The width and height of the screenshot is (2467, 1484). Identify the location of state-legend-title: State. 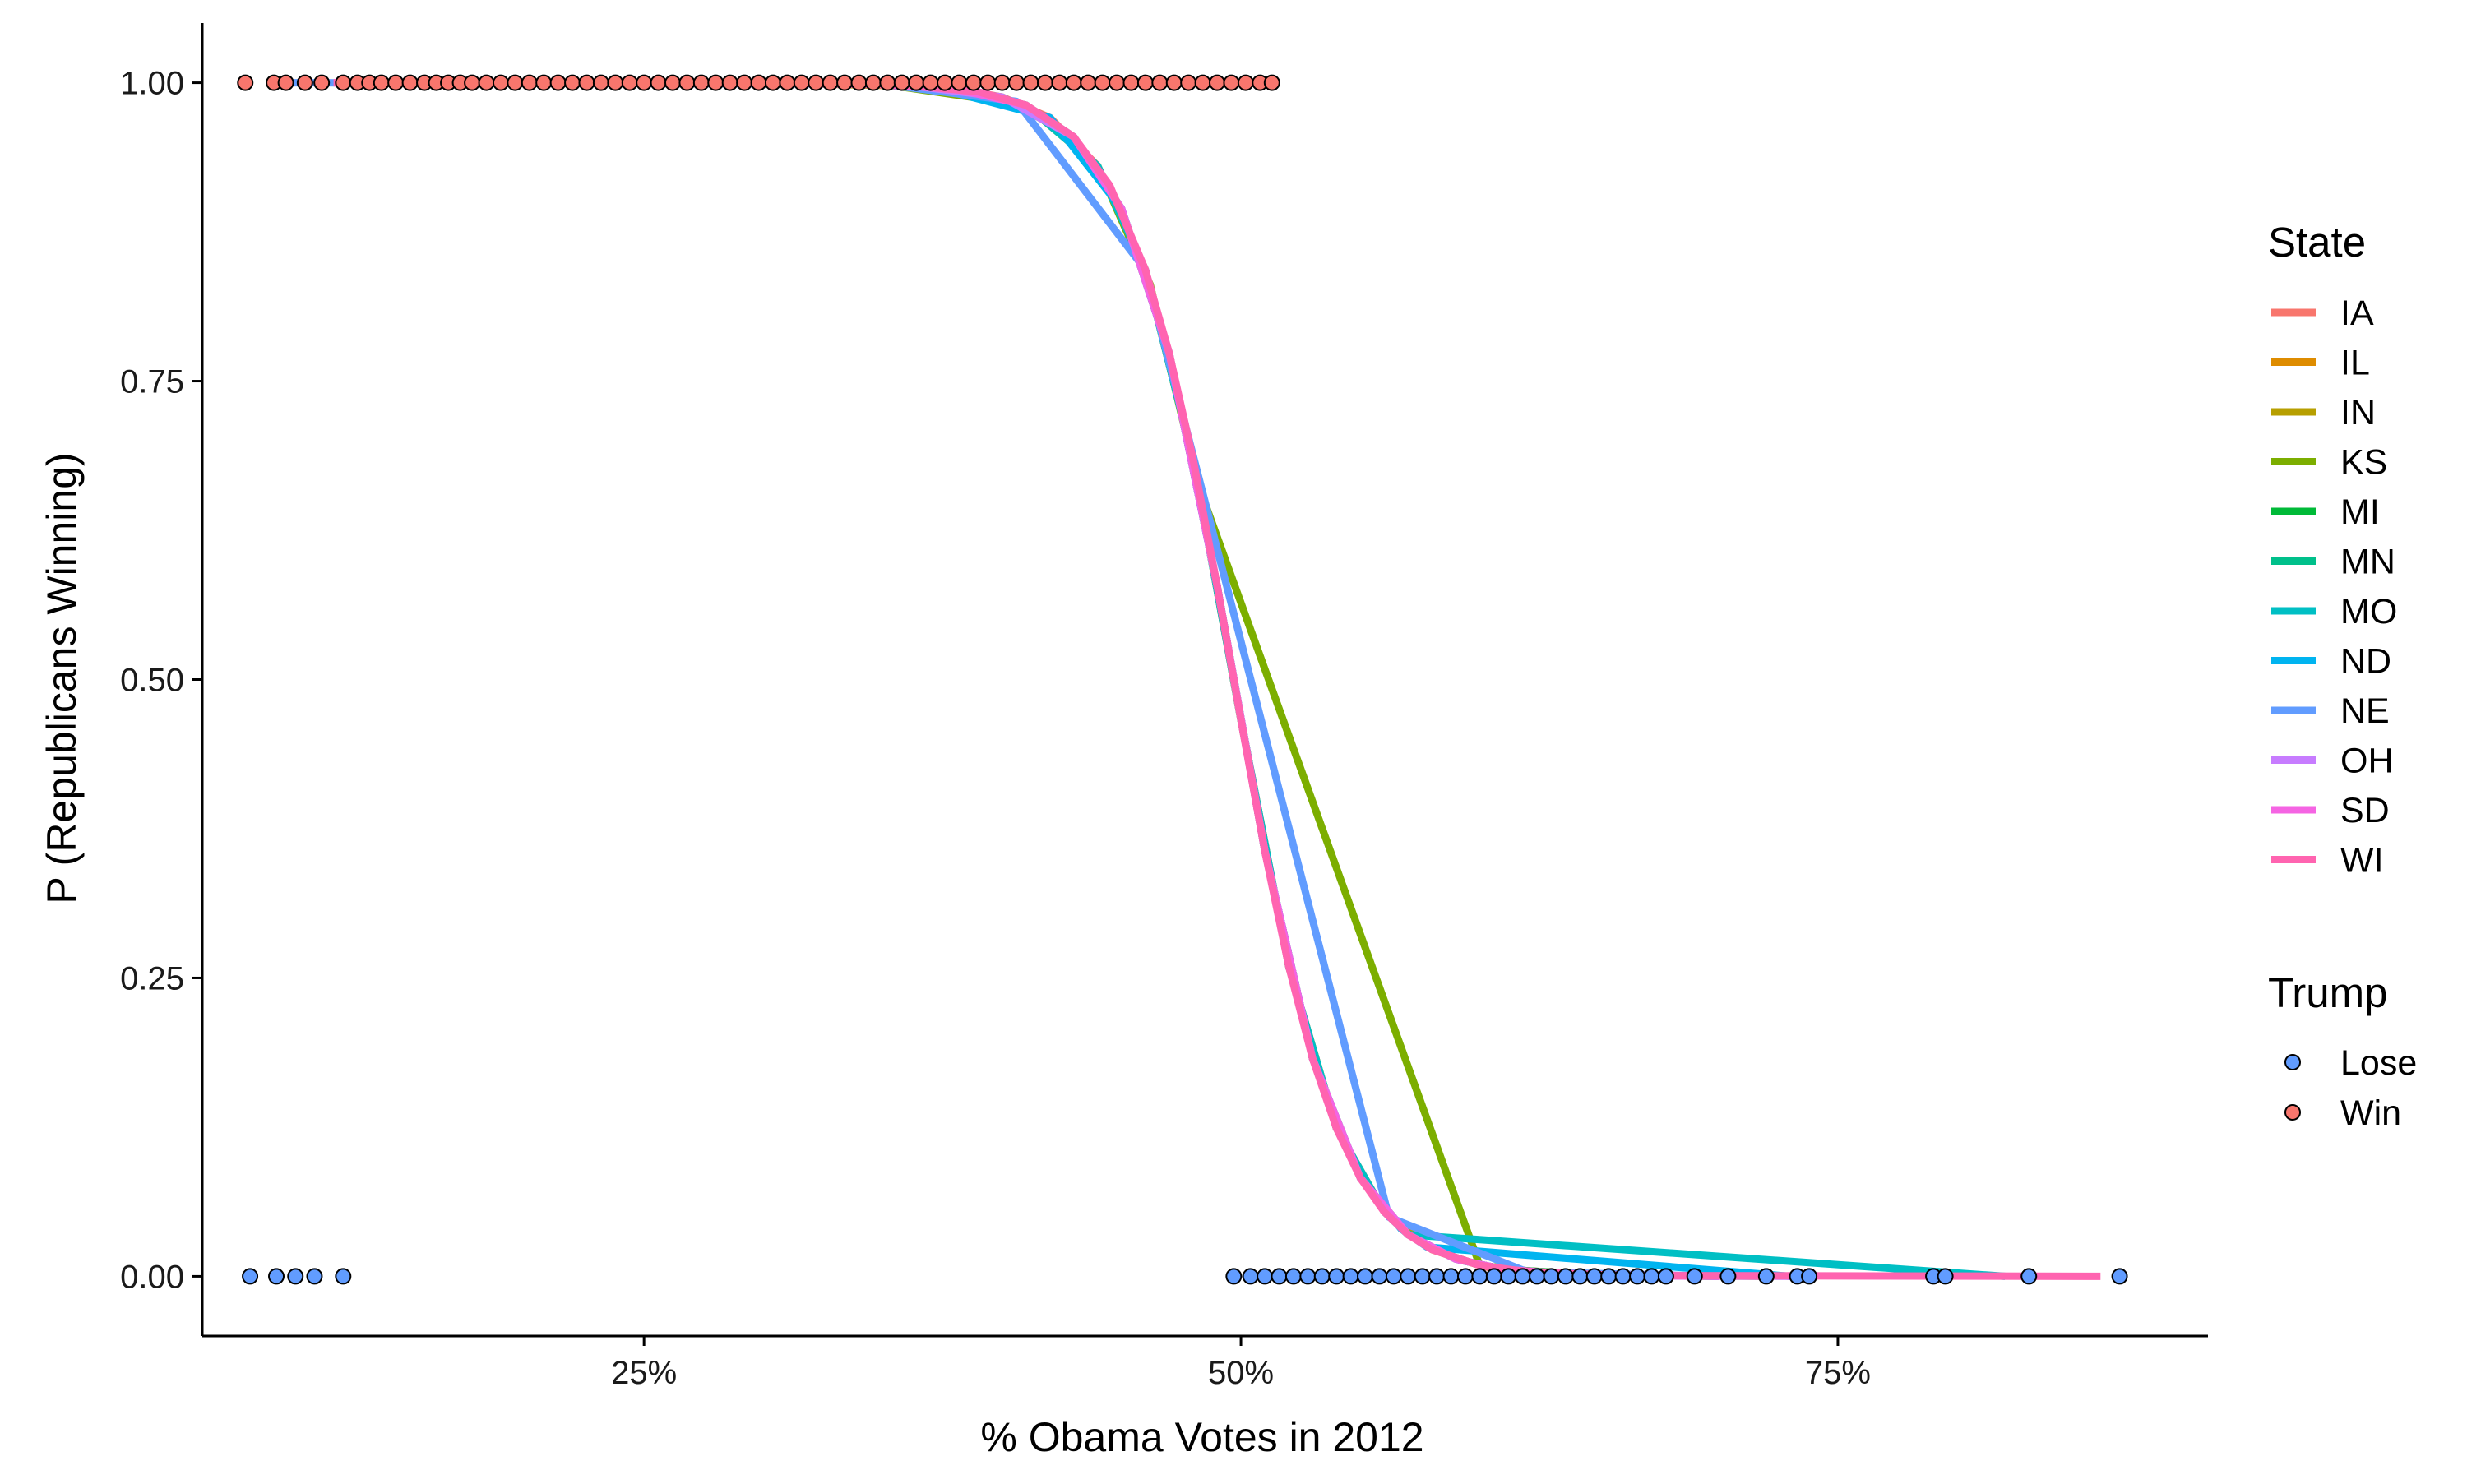
(2317, 243).